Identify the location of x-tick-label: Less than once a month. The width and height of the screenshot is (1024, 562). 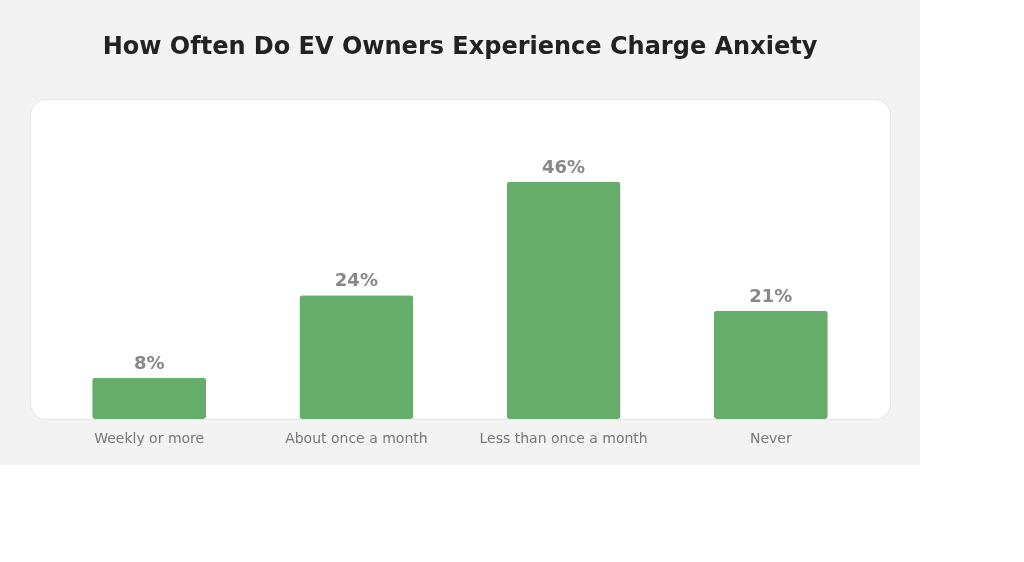
(563, 437).